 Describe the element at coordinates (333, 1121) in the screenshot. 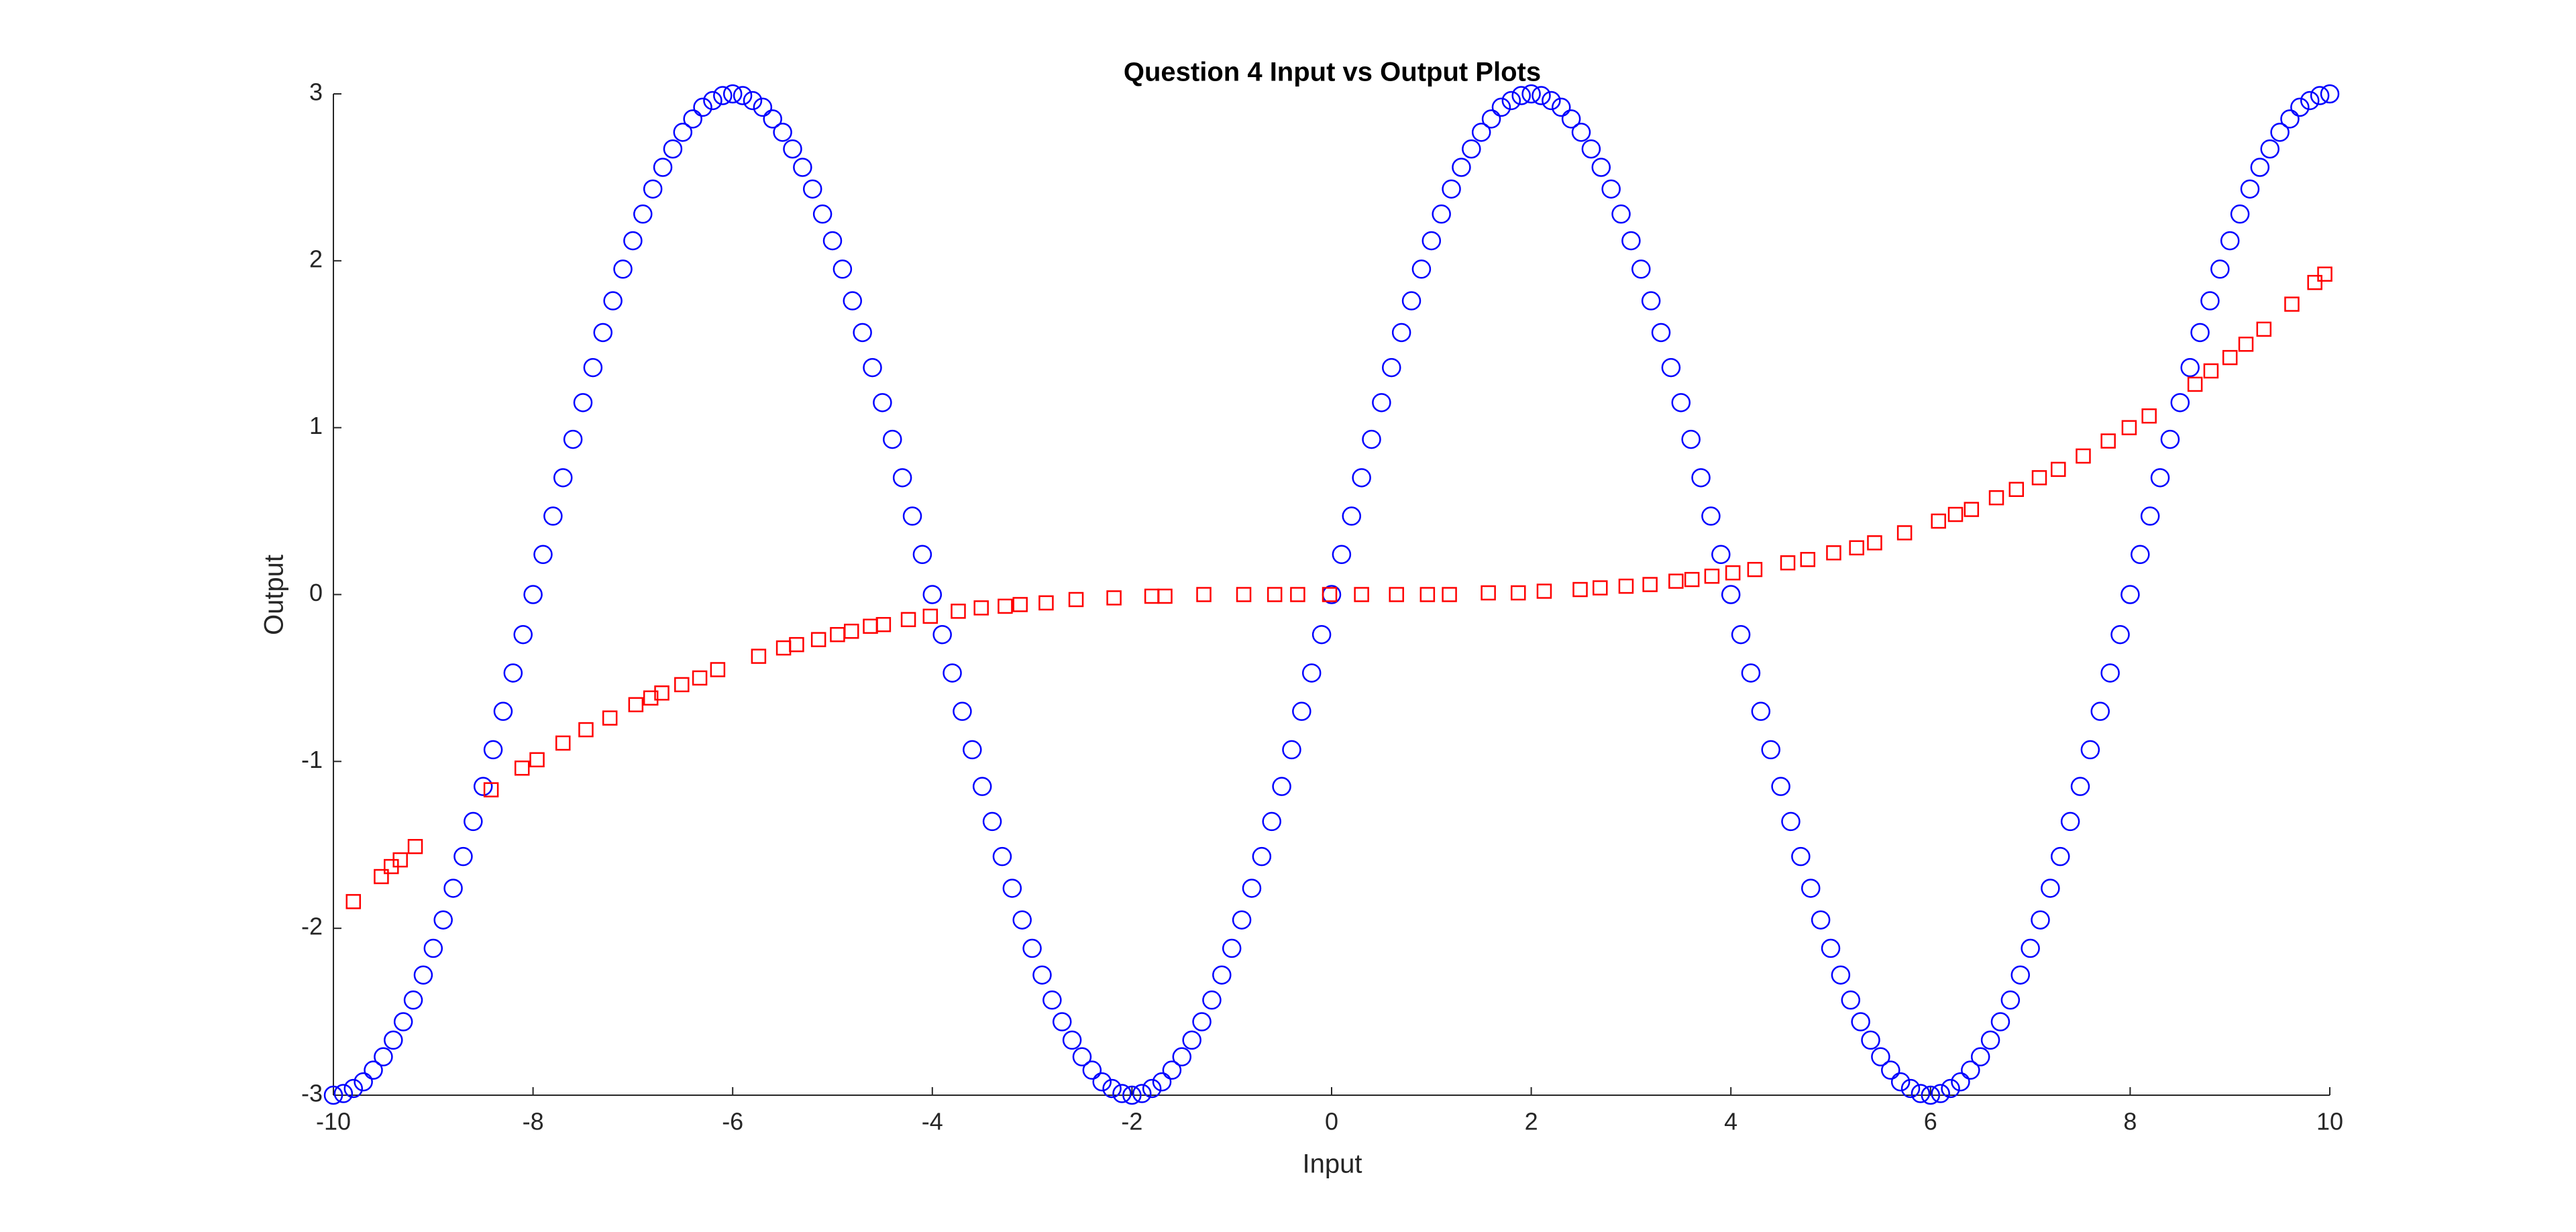

I see `x-tick-label: -10` at that location.